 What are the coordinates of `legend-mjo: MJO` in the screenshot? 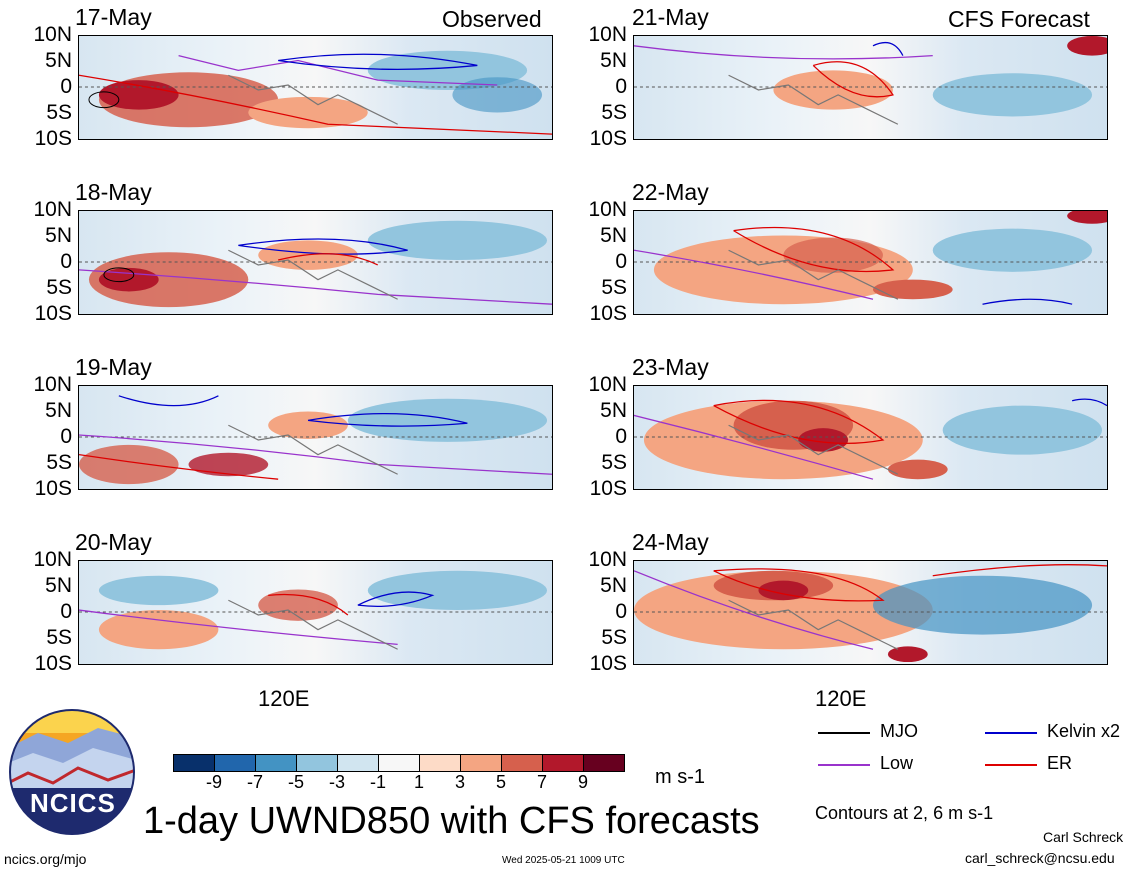 It's located at (899, 731).